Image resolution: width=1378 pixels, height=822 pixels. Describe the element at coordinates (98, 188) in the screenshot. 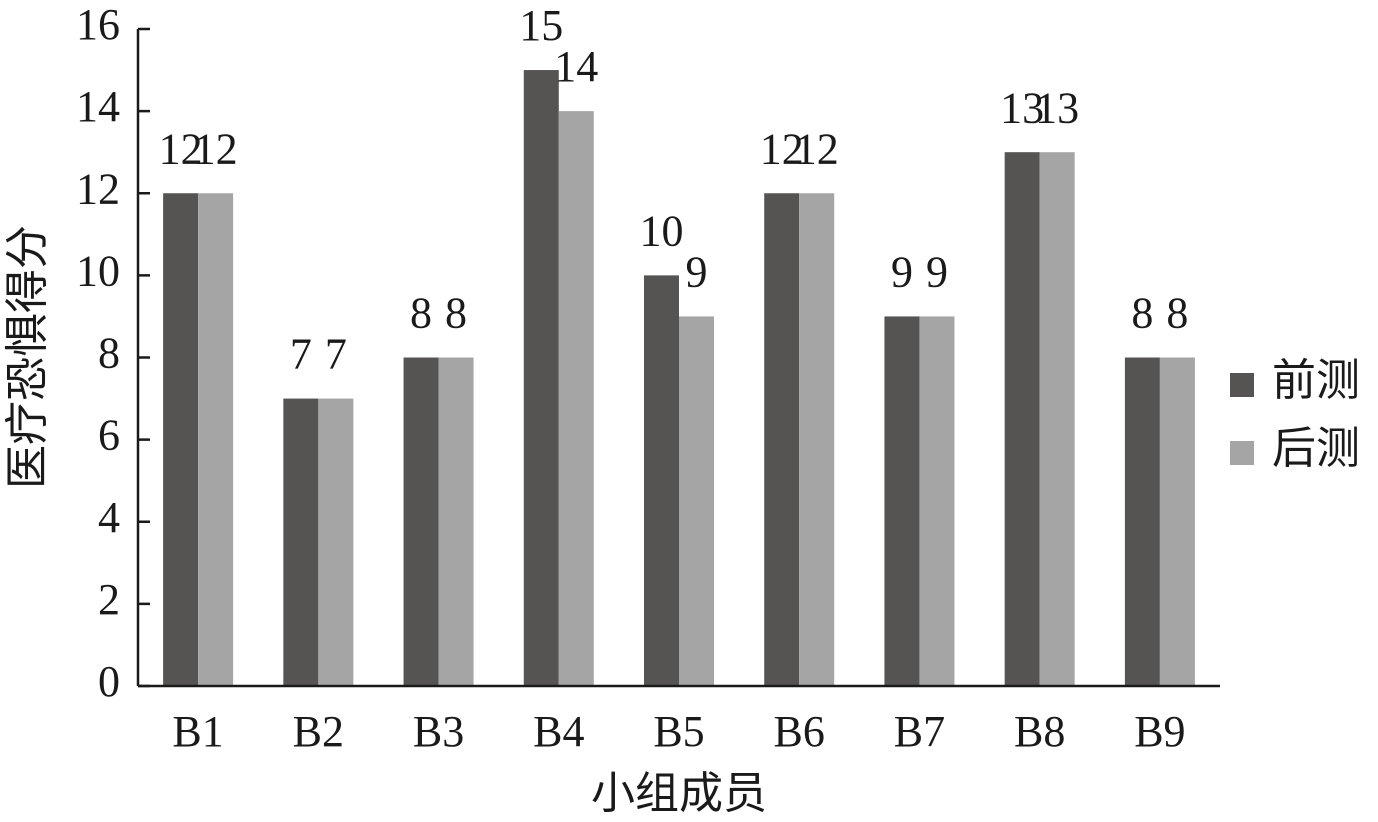

I see `y-tick-label: 12` at that location.